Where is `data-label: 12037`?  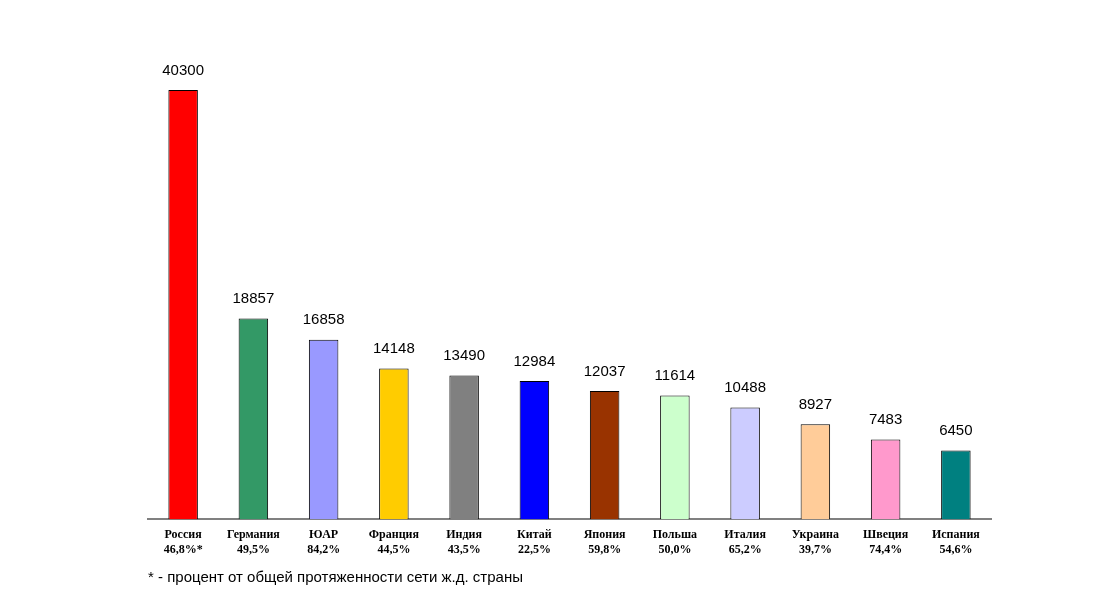
data-label: 12037 is located at coordinates (604, 370).